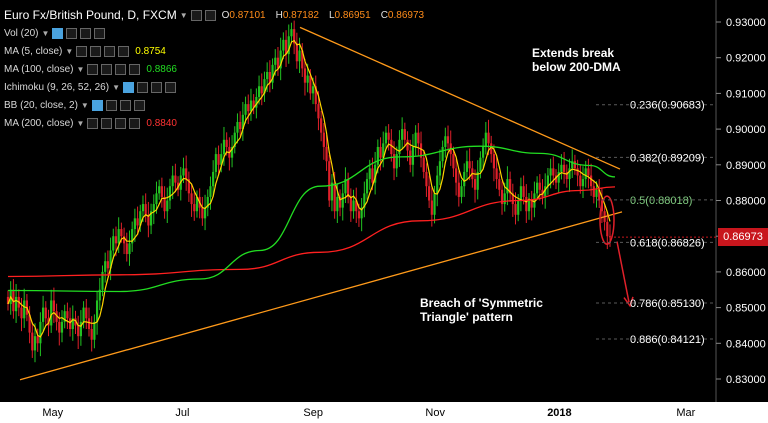  Describe the element at coordinates (210, 15) in the screenshot. I see `options-icon` at that location.